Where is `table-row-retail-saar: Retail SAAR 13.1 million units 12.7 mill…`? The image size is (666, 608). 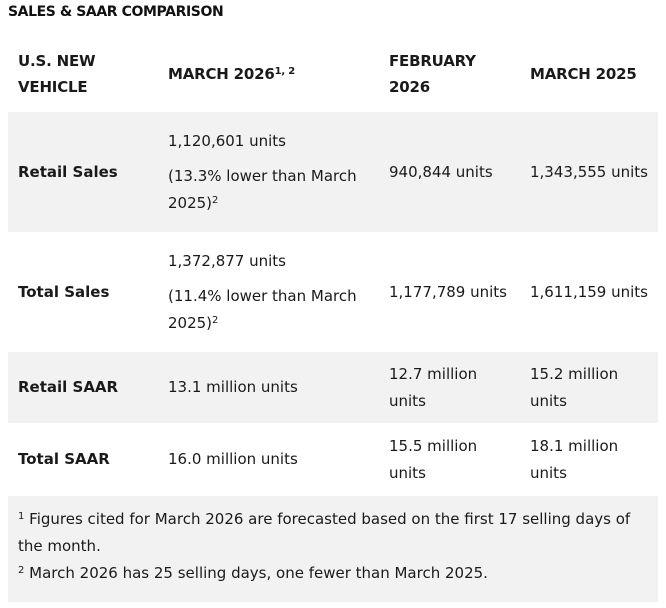 table-row-retail-saar: Retail SAAR 13.1 million units 12.7 mill… is located at coordinates (333, 387).